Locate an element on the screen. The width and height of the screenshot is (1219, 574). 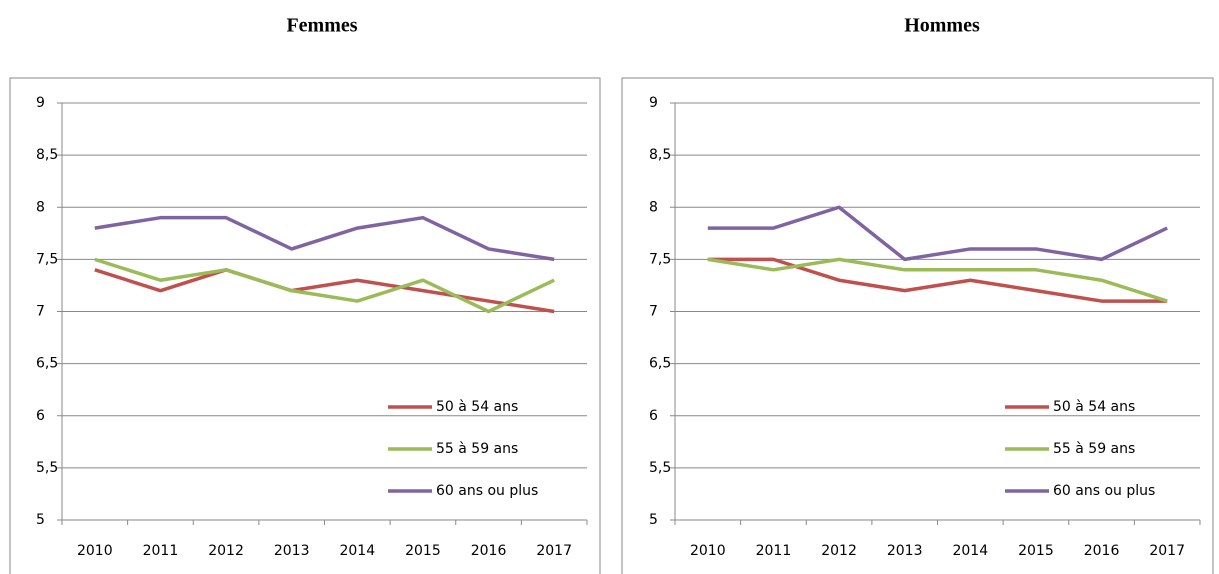
chart-title: Femmes is located at coordinates (321, 26).